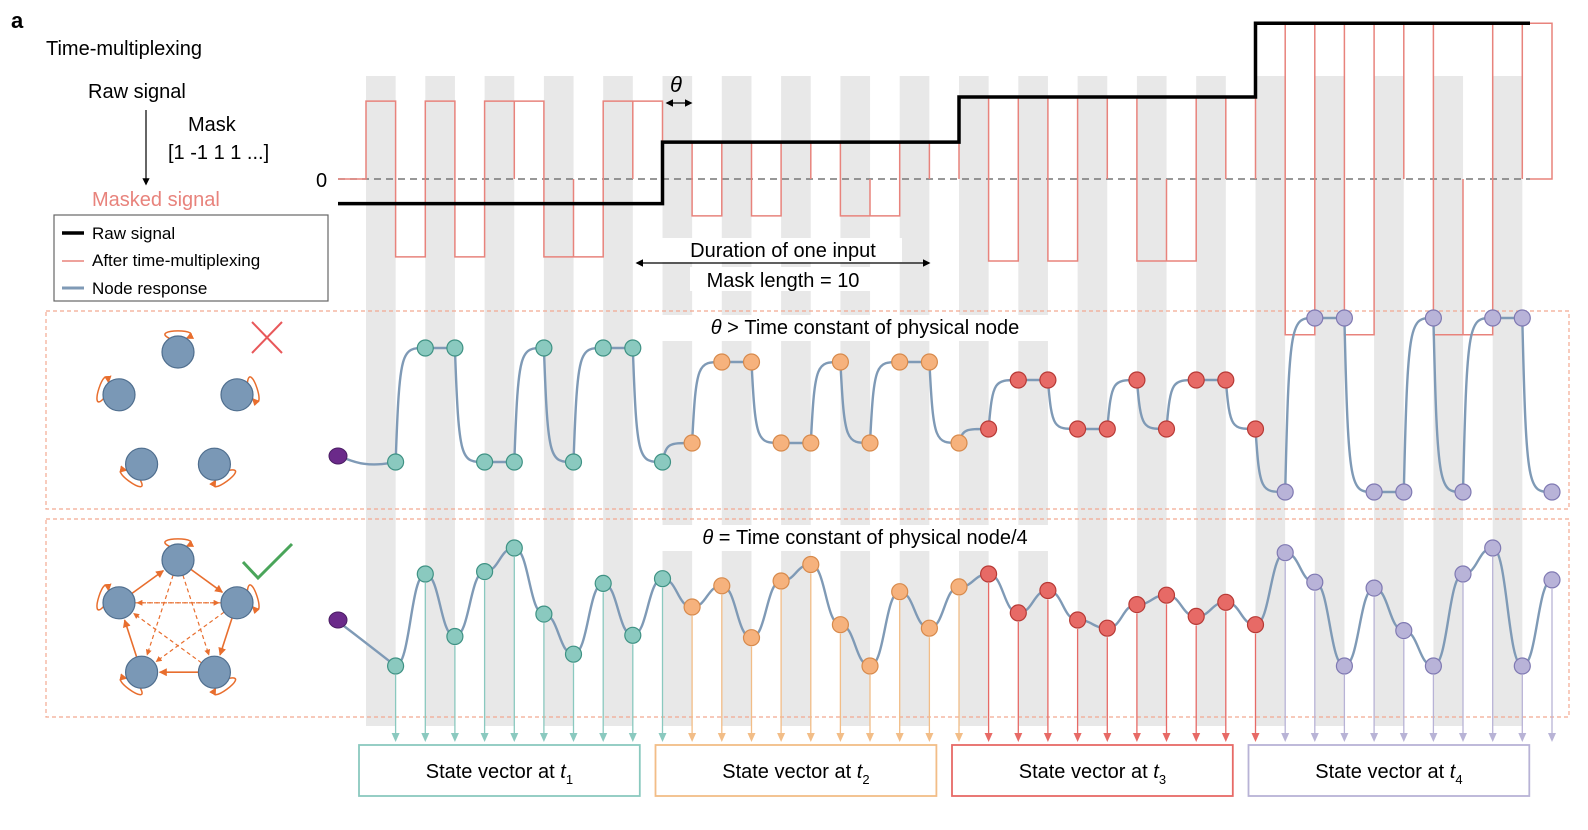  I want to click on row1-caption-text: > Time constant of physical node, so click(871, 328).